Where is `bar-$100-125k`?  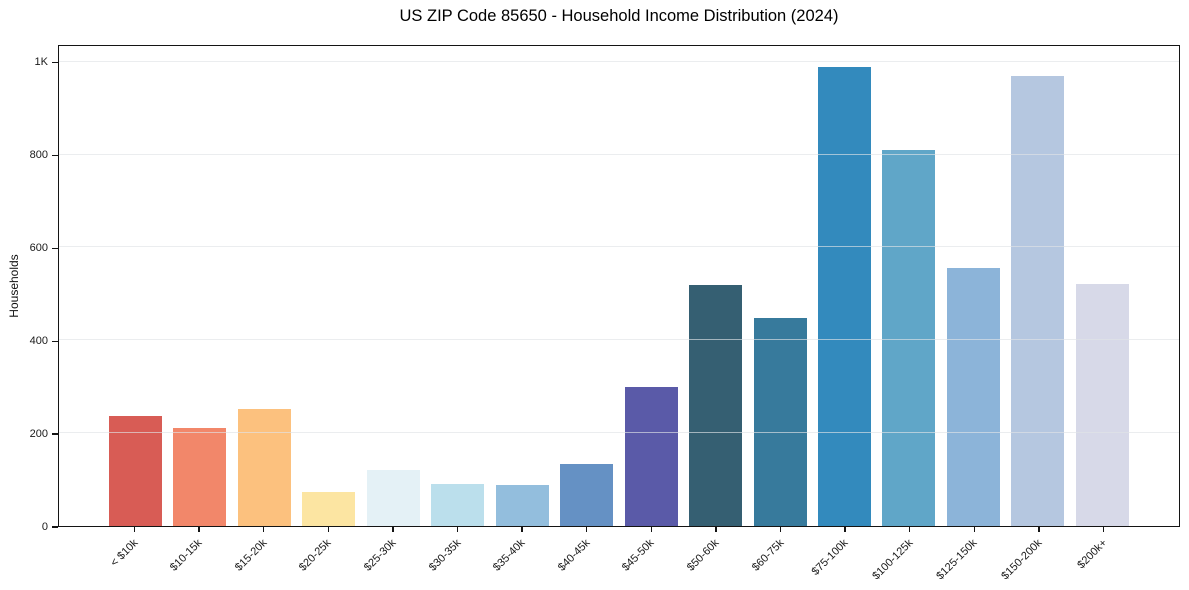 bar-$100-125k is located at coordinates (909, 337).